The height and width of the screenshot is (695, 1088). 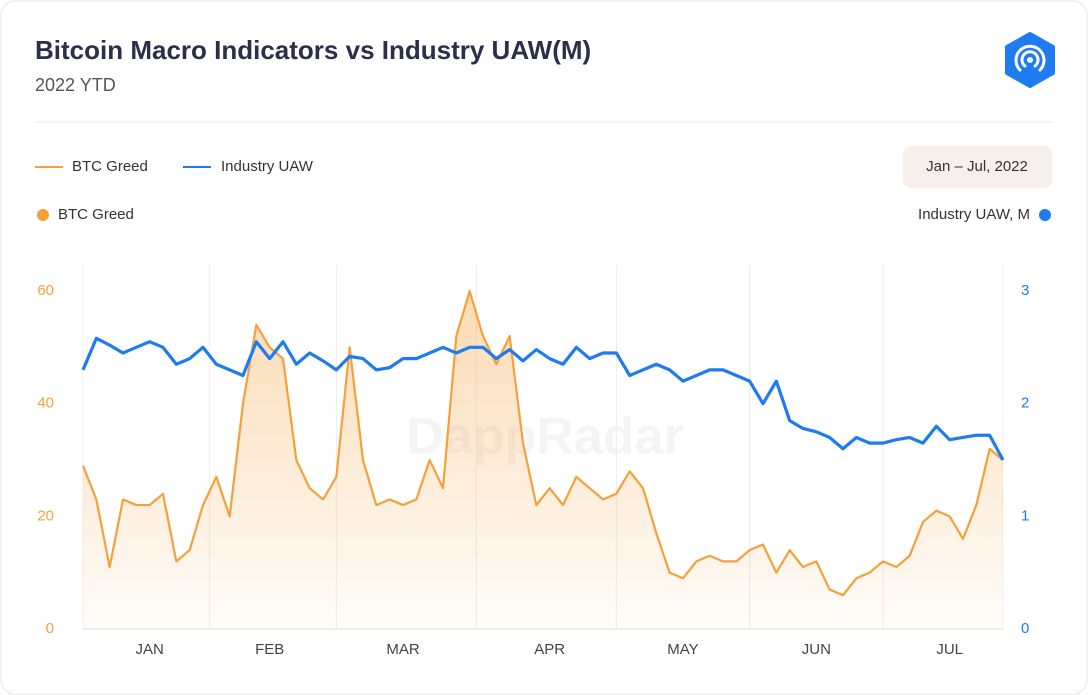 What do you see at coordinates (974, 214) in the screenshot?
I see `y2-axis-title: Industry UAW, M` at bounding box center [974, 214].